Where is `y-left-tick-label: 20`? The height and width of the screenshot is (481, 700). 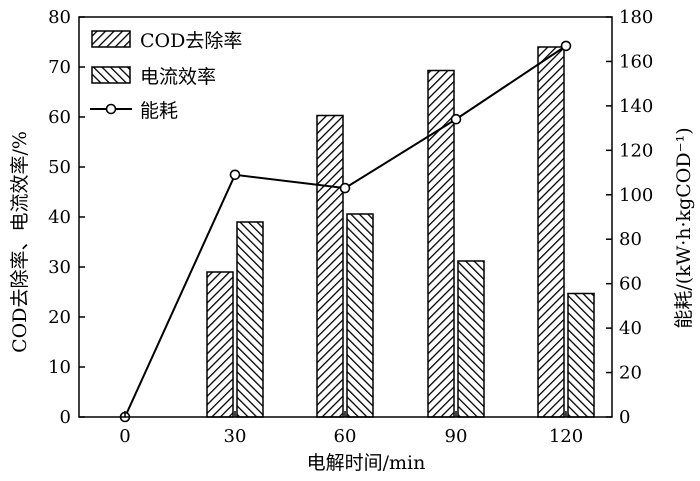
y-left-tick-label: 20 is located at coordinates (59, 317).